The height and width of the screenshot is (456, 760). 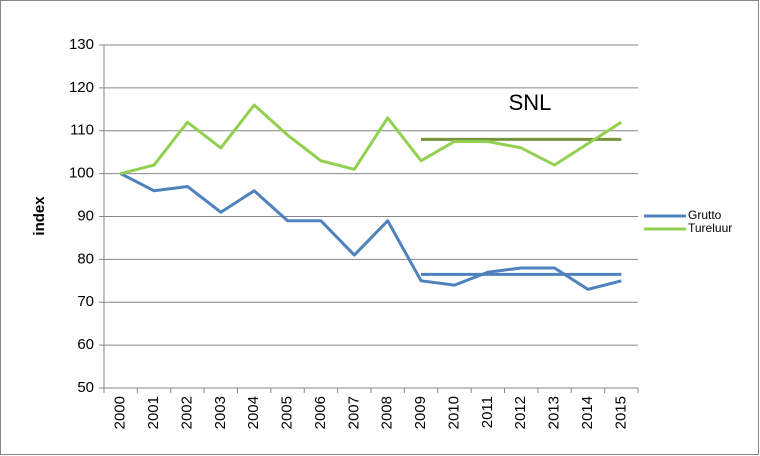 What do you see at coordinates (85, 215) in the screenshot?
I see `y-tick-label: 90` at bounding box center [85, 215].